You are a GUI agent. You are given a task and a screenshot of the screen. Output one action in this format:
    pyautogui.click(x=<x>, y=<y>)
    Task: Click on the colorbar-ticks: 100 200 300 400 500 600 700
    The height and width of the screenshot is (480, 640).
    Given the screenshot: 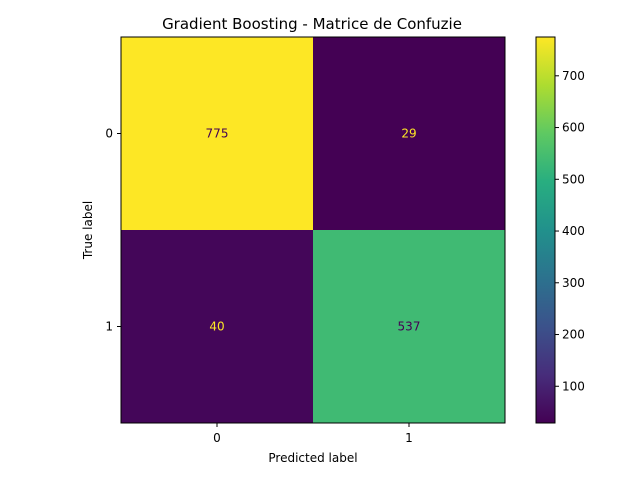 What is the action you would take?
    pyautogui.click(x=570, y=231)
    